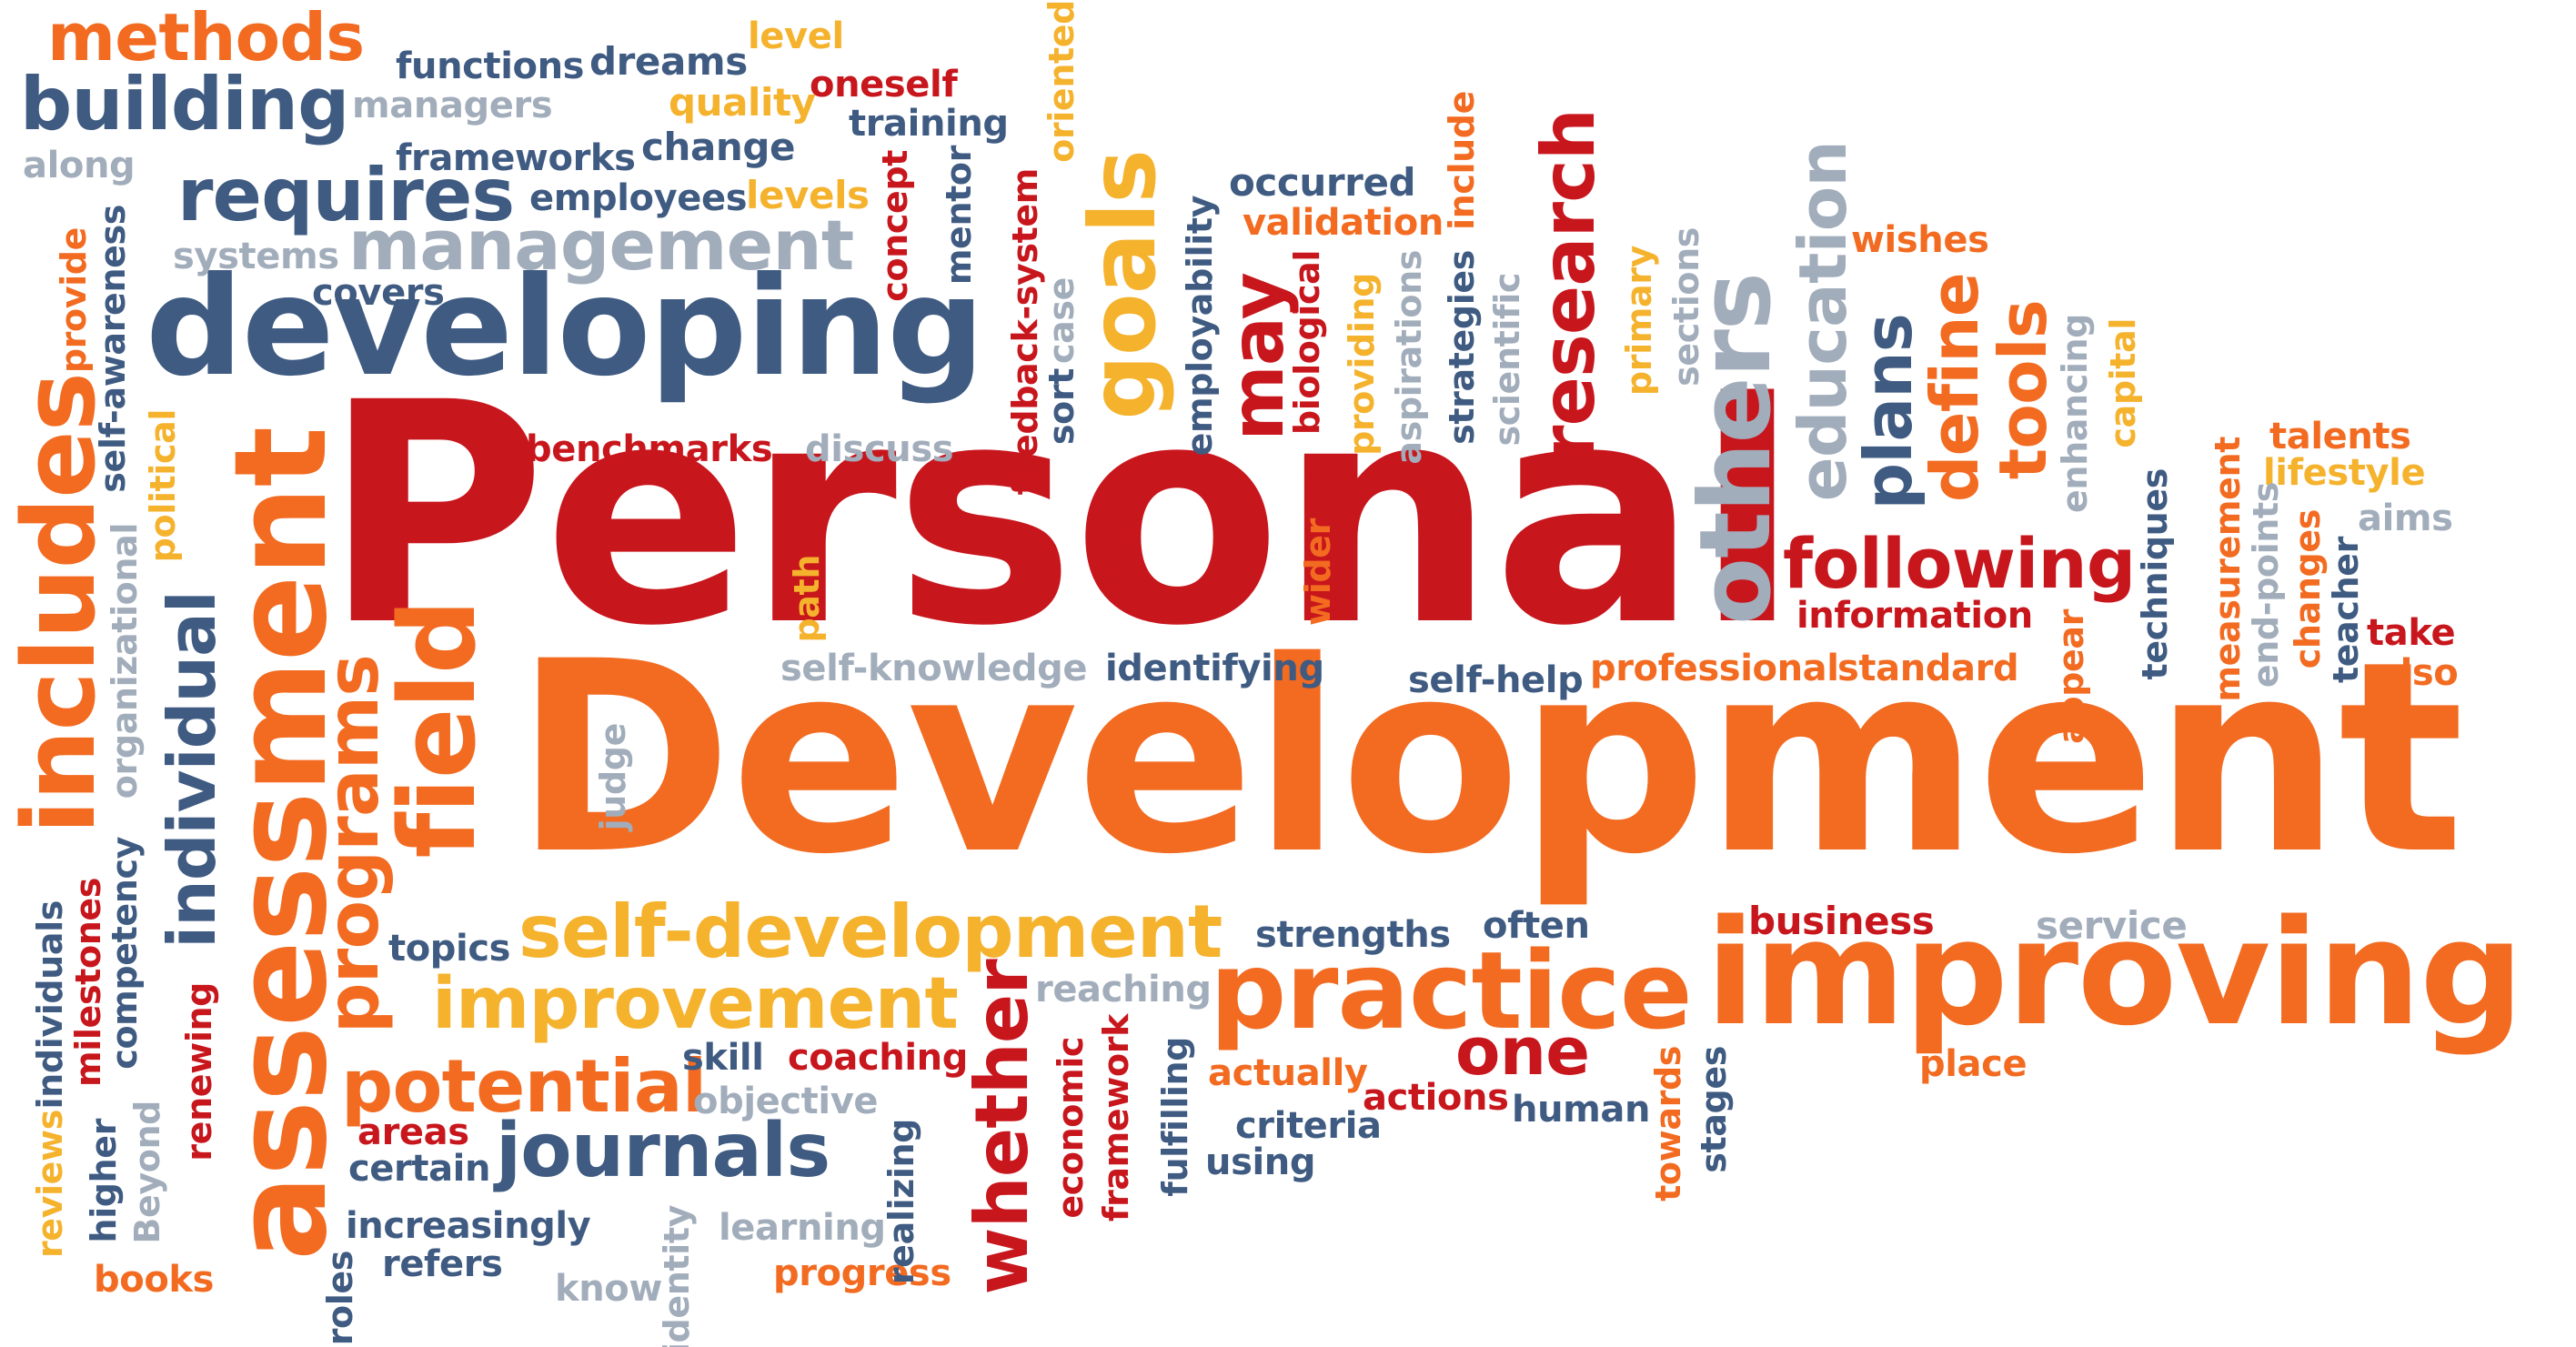 Image resolution: width=2576 pixels, height=1347 pixels. I want to click on word-appear: appear, so click(2071, 676).